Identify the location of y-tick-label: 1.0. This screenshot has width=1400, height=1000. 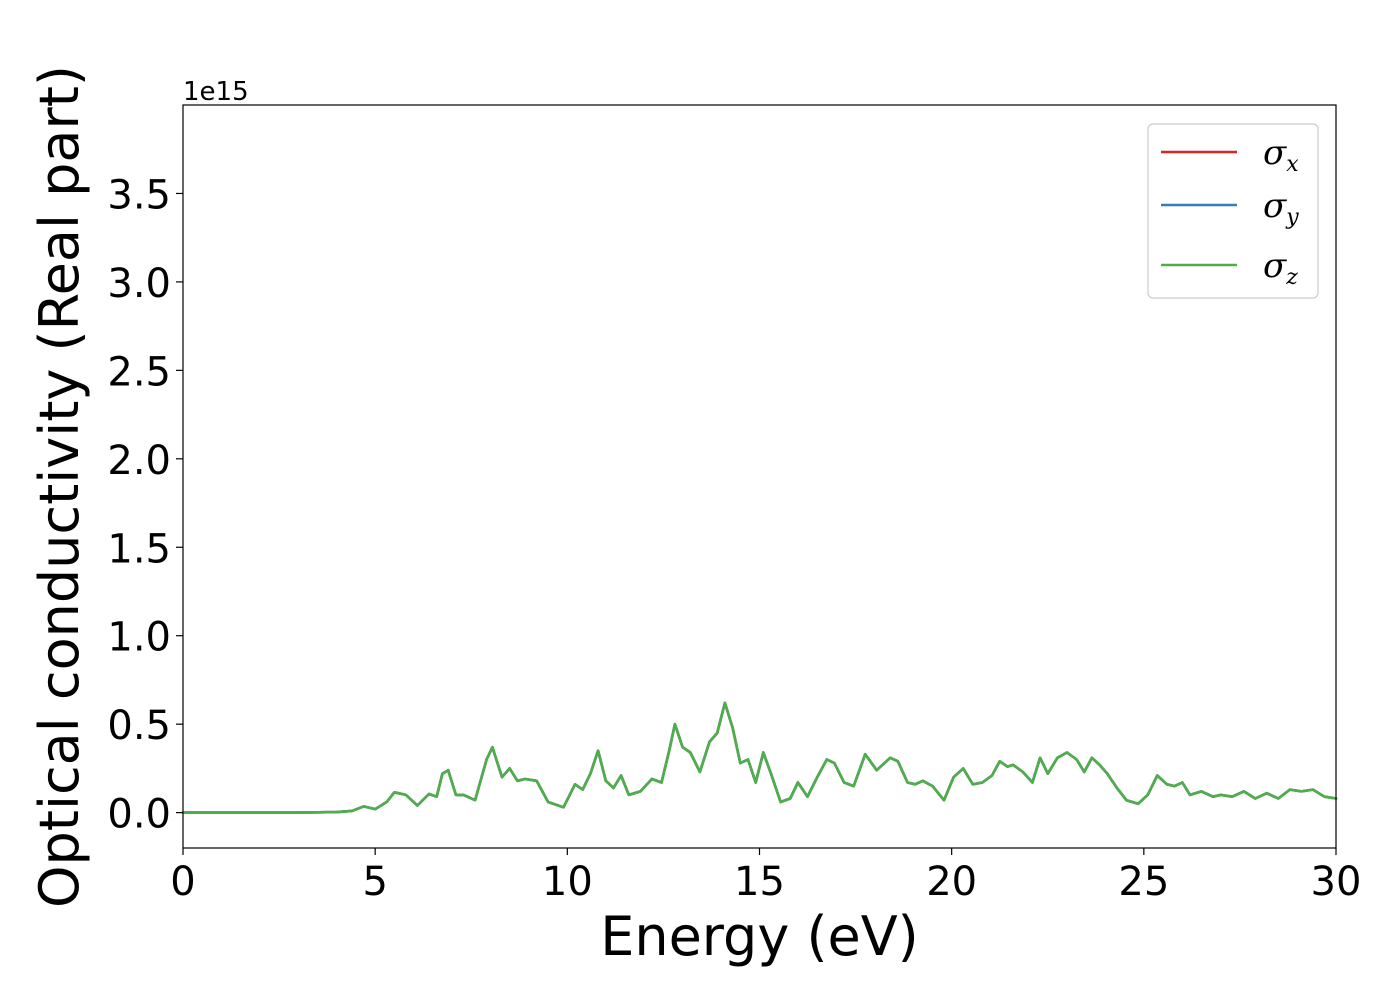
(139, 638).